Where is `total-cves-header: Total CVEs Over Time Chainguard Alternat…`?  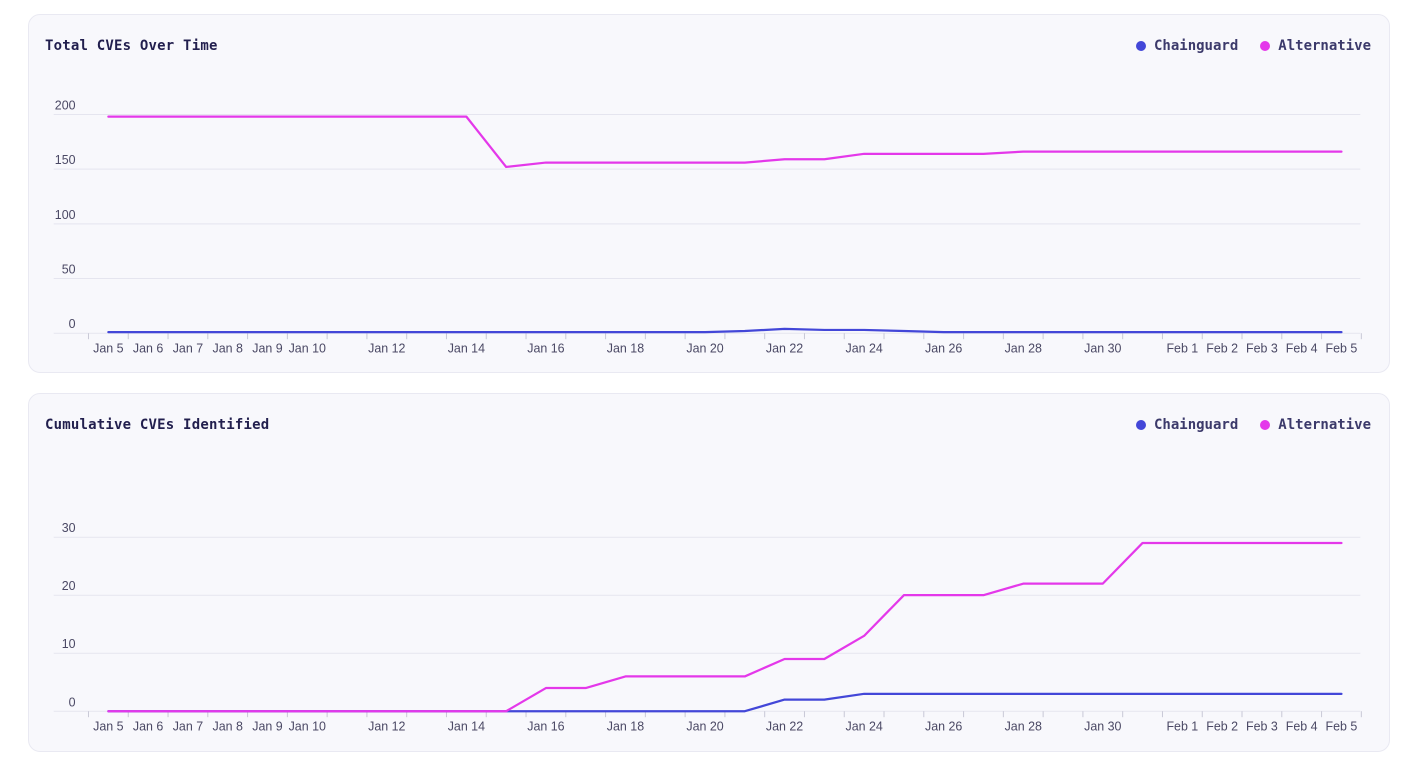 total-cves-header: Total CVEs Over Time Chainguard Alternat… is located at coordinates (708, 46).